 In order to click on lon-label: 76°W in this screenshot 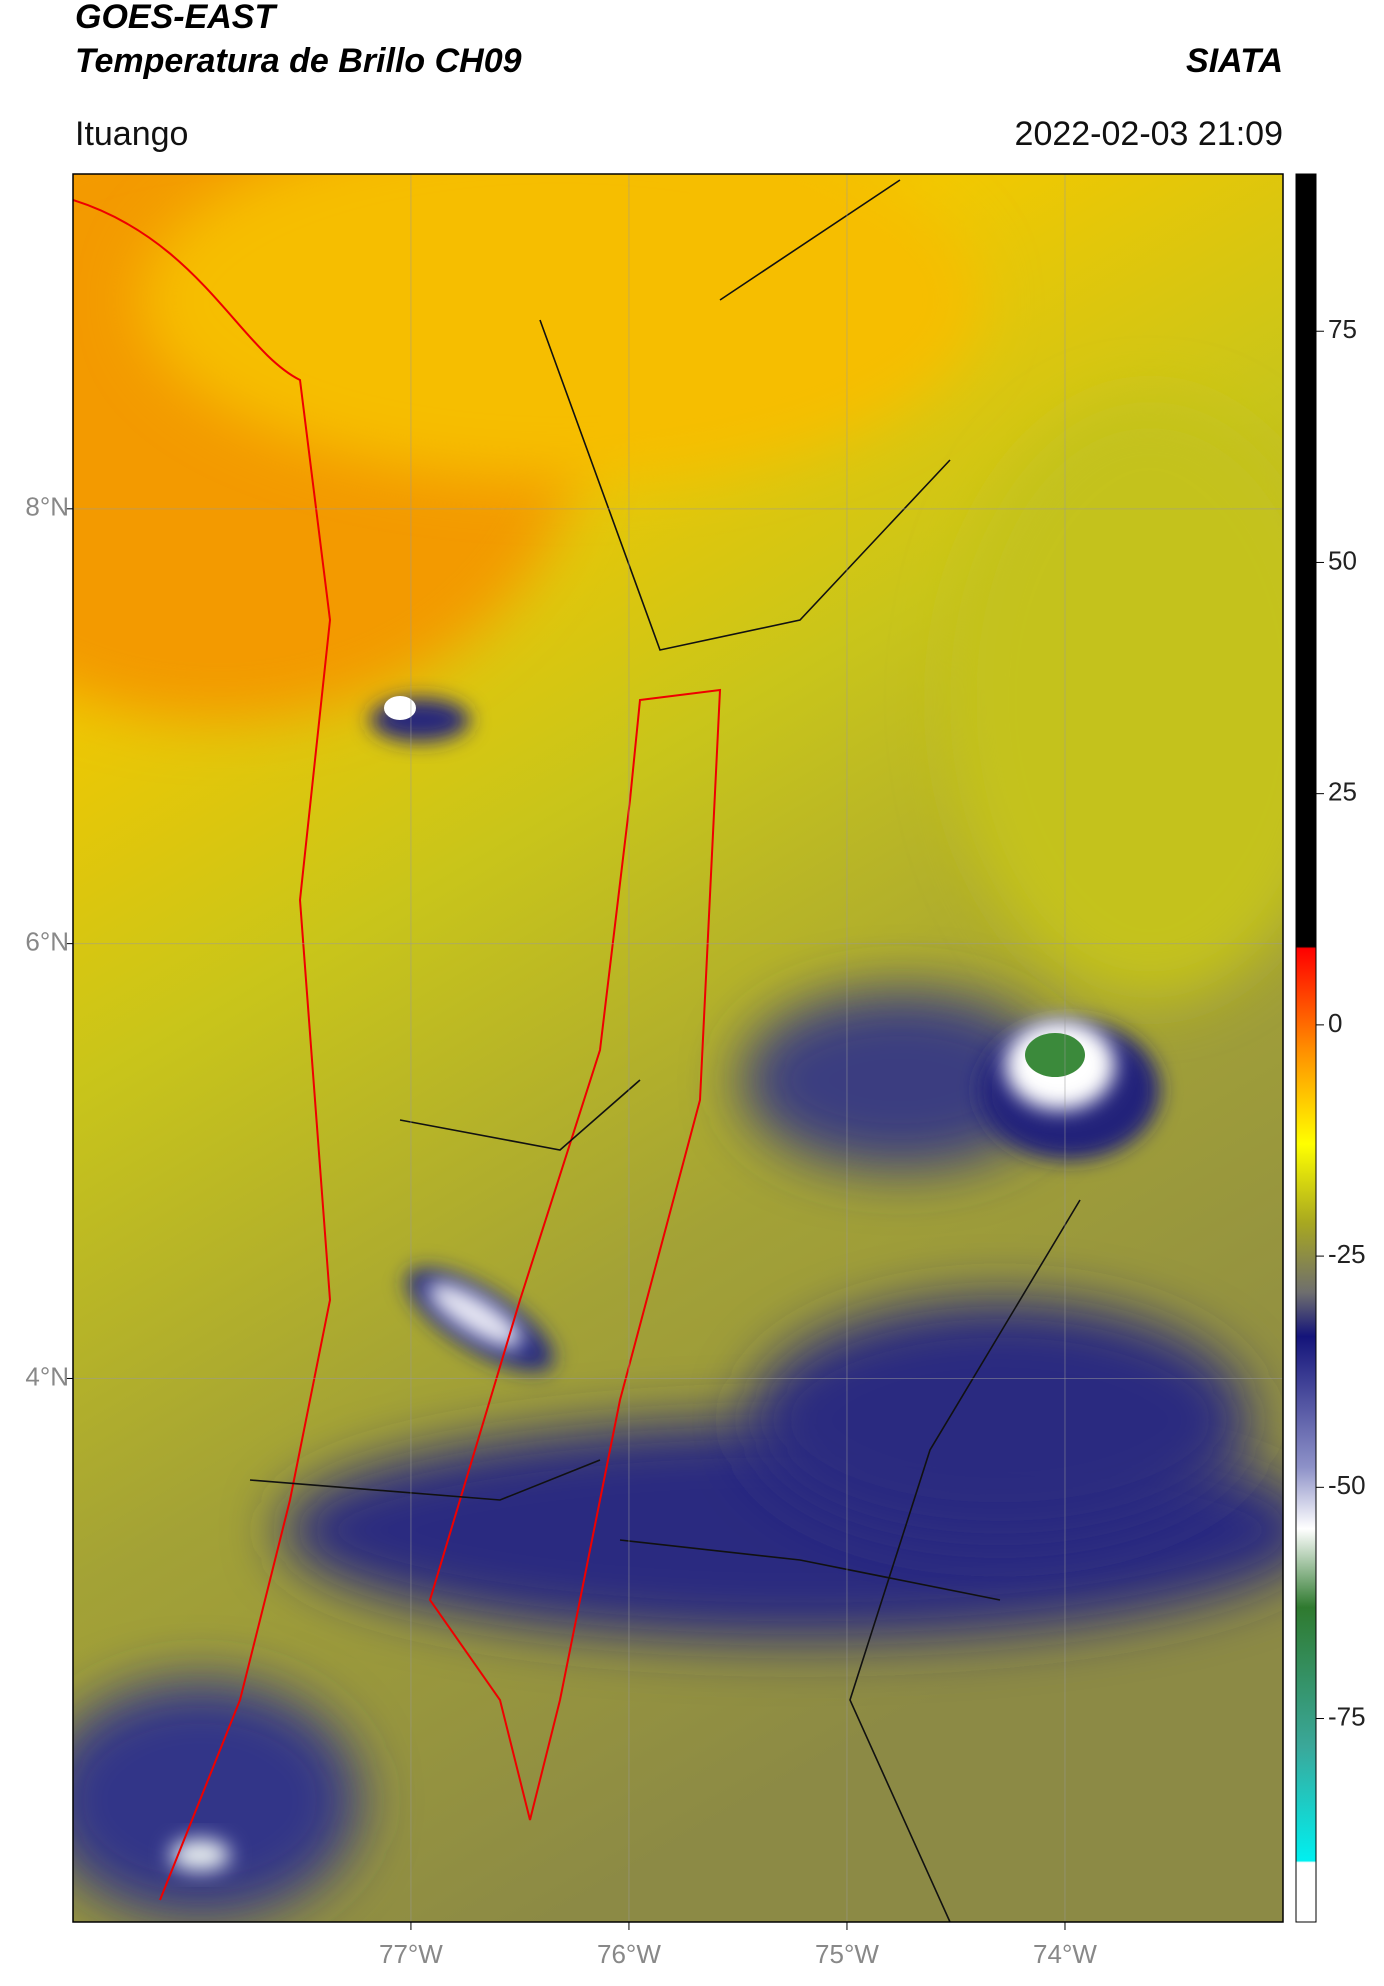, I will do `click(629, 1954)`.